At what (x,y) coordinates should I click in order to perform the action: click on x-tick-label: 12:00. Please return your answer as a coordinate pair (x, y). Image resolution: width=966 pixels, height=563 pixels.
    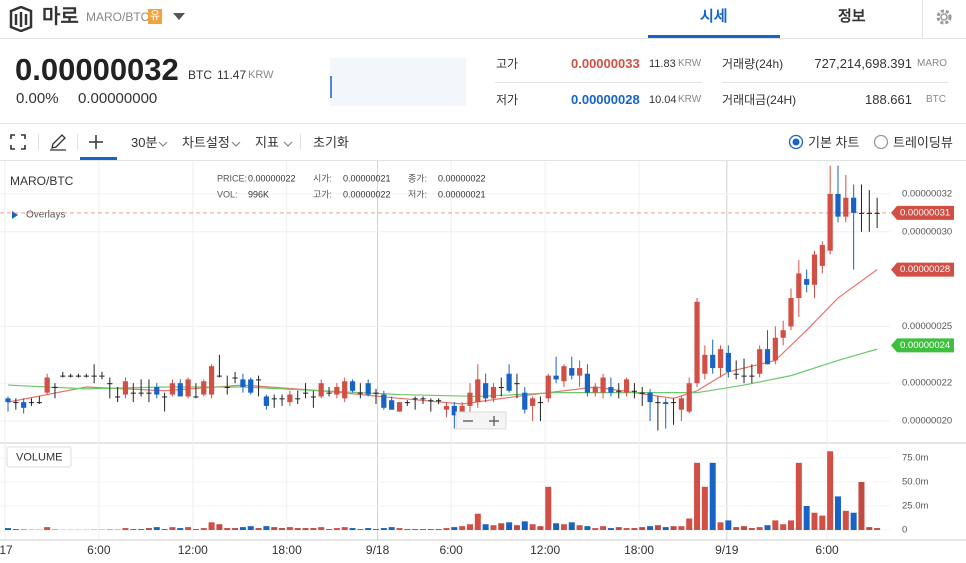
    Looking at the image, I should click on (545, 550).